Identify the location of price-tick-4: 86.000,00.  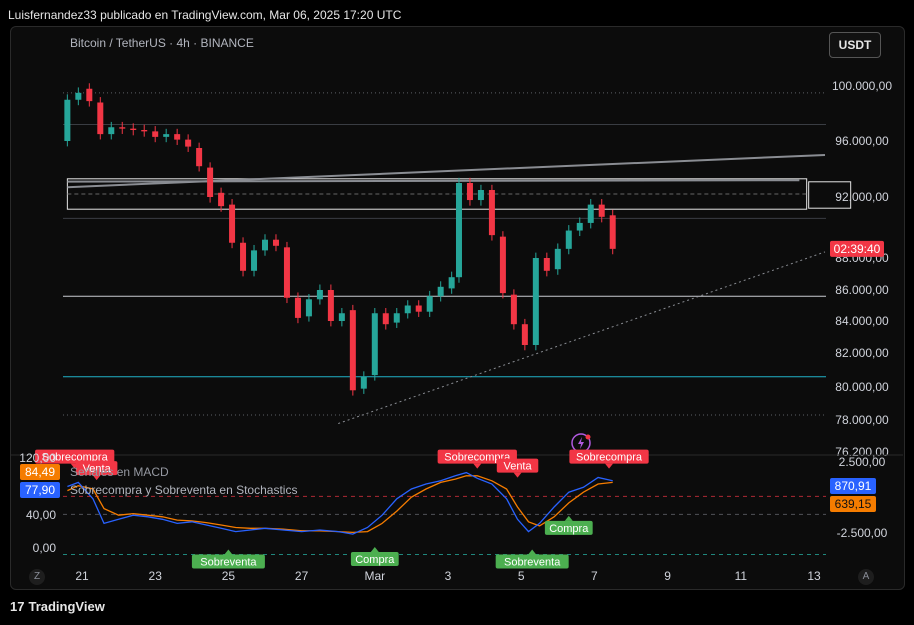
(862, 290).